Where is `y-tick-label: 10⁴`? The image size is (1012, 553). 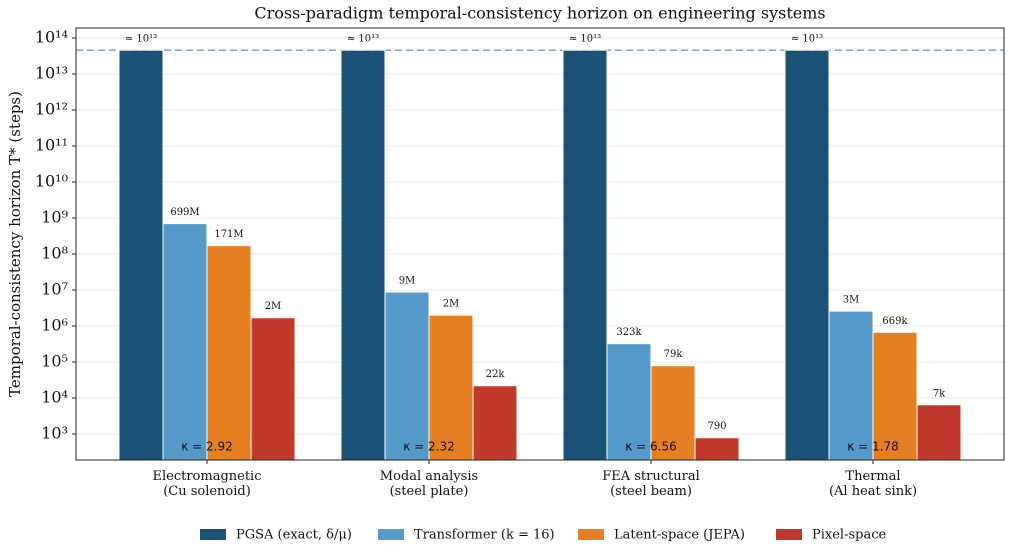 y-tick-label: 10⁴ is located at coordinates (54, 397).